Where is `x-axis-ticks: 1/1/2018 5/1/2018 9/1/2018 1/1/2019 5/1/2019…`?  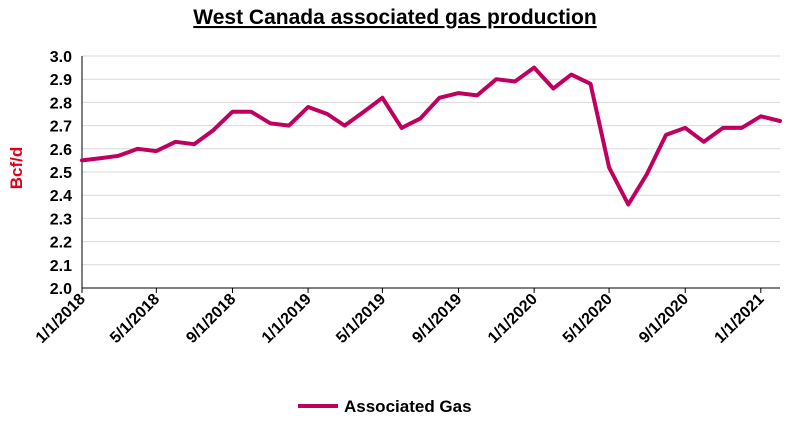 x-axis-ticks: 1/1/2018 5/1/2018 9/1/2018 1/1/2019 5/1/2019… is located at coordinates (400, 317).